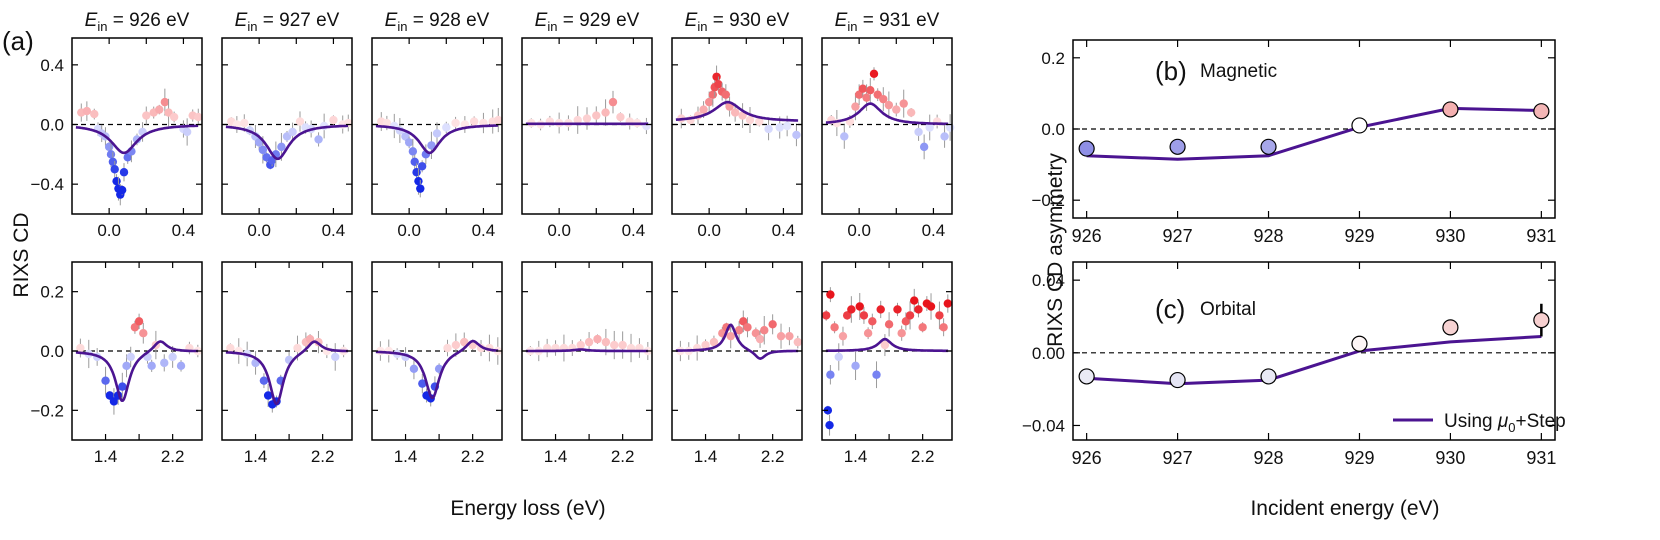  What do you see at coordinates (287, 22) in the screenshot?
I see `ein-title: Ein = 927 eV` at bounding box center [287, 22].